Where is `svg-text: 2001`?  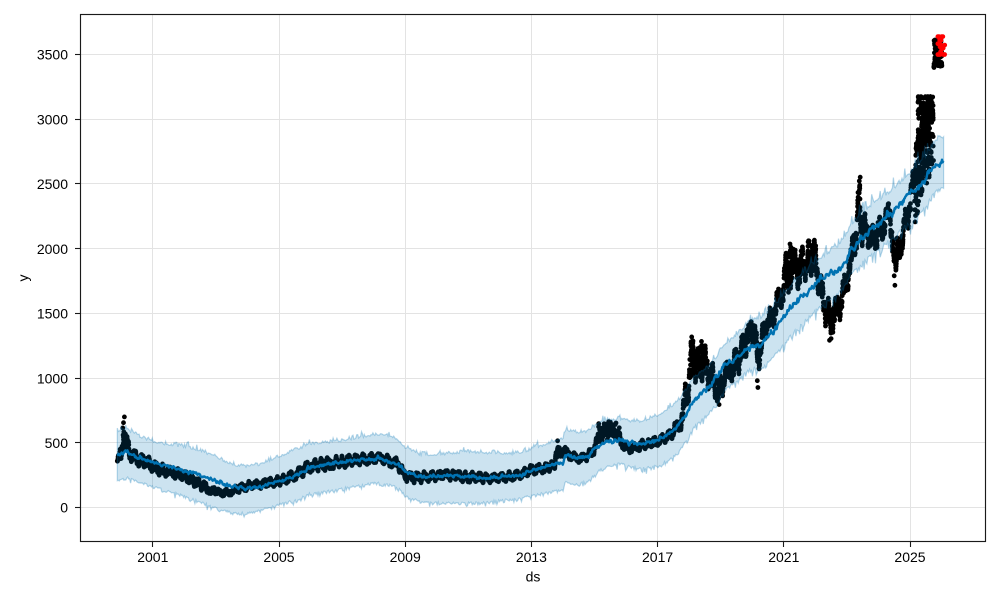 svg-text: 2001 is located at coordinates (152, 557).